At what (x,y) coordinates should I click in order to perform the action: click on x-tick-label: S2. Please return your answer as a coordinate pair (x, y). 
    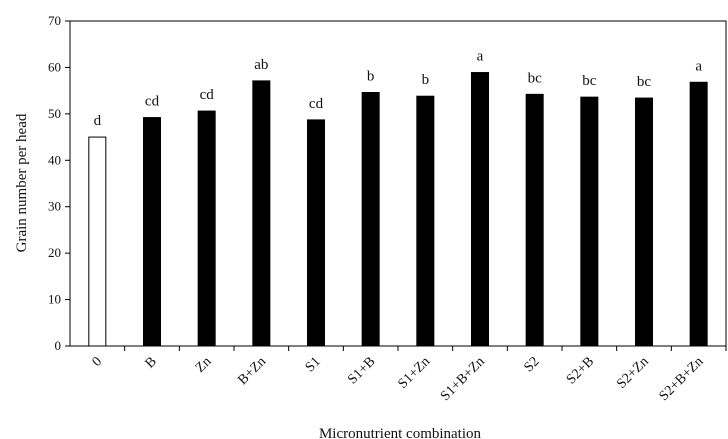
    Looking at the image, I should click on (531, 364).